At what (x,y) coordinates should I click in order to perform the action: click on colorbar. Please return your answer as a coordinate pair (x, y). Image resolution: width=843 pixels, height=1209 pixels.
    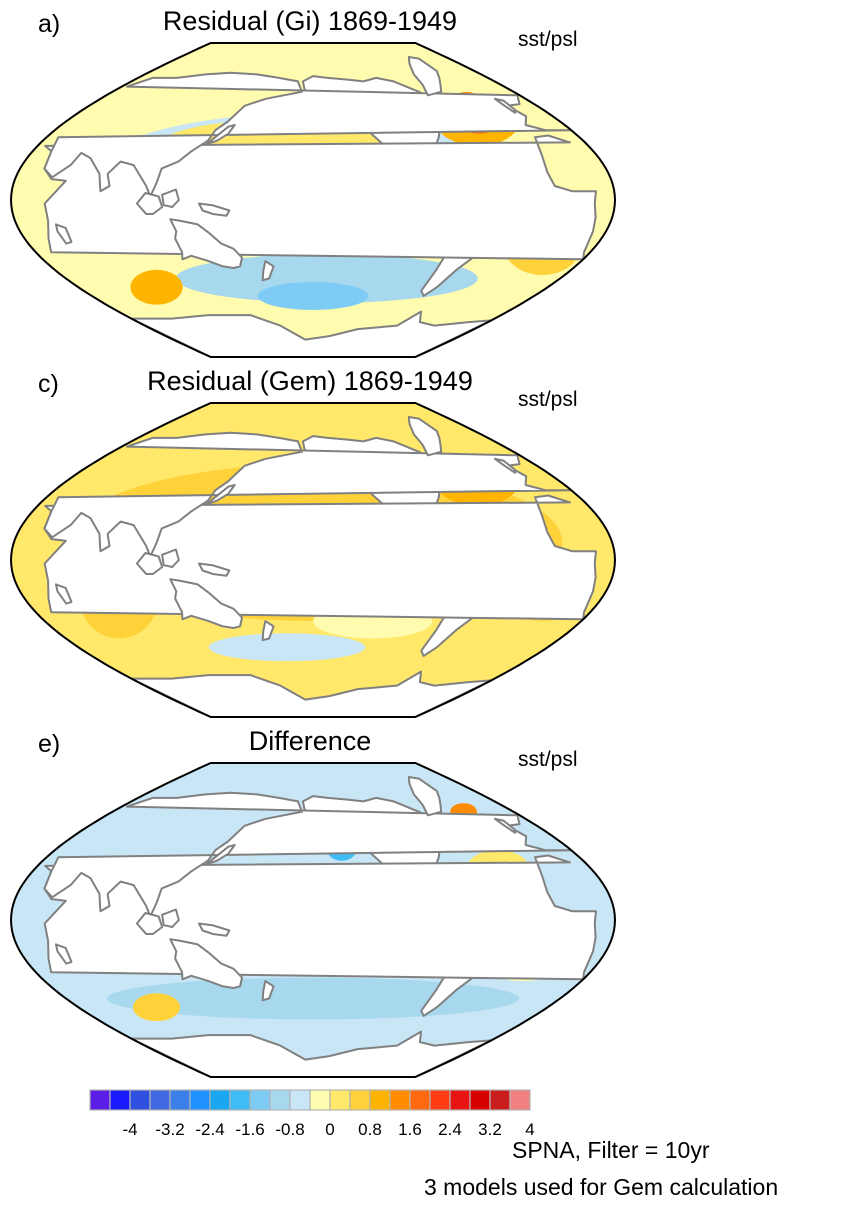
    Looking at the image, I should click on (310, 1100).